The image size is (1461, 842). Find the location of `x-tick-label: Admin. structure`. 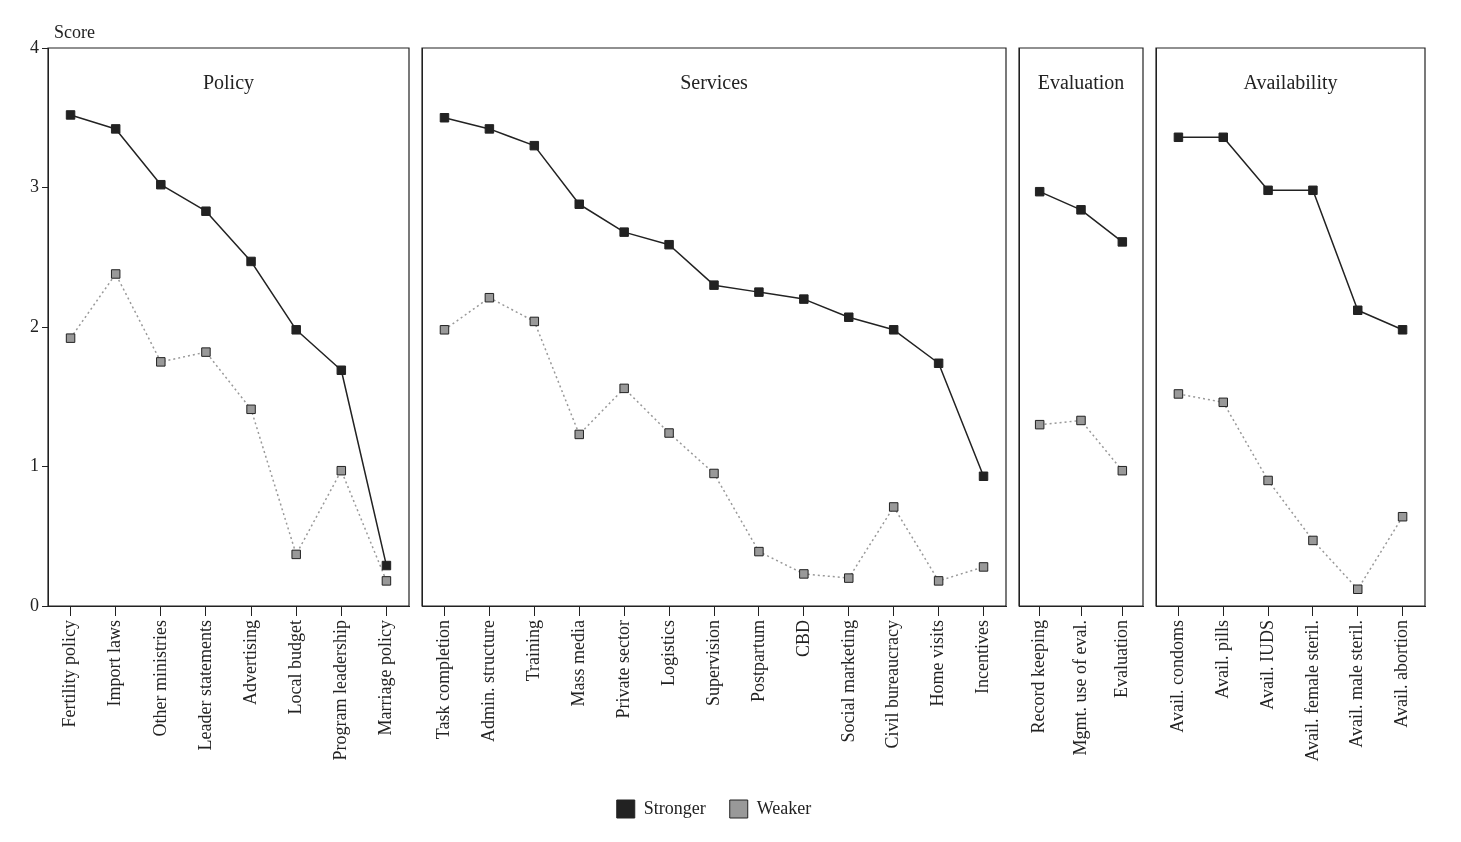

x-tick-label: Admin. structure is located at coordinates (488, 681).